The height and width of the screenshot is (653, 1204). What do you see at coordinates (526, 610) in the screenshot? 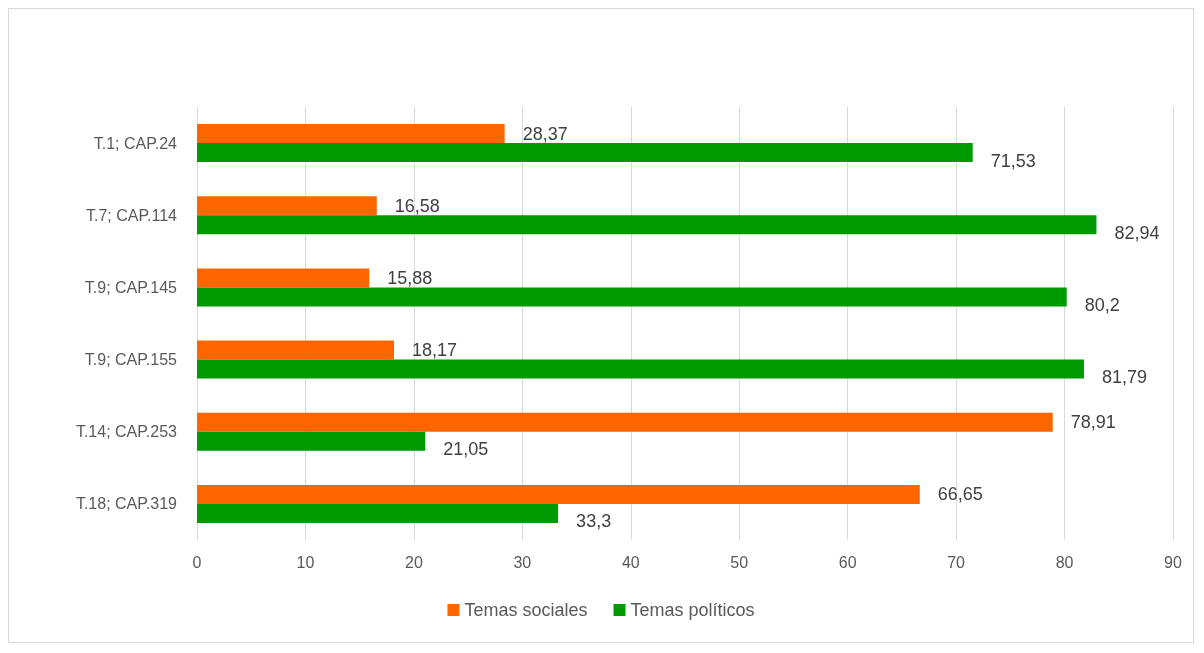
I see `legend-label: Temas sociales` at bounding box center [526, 610].